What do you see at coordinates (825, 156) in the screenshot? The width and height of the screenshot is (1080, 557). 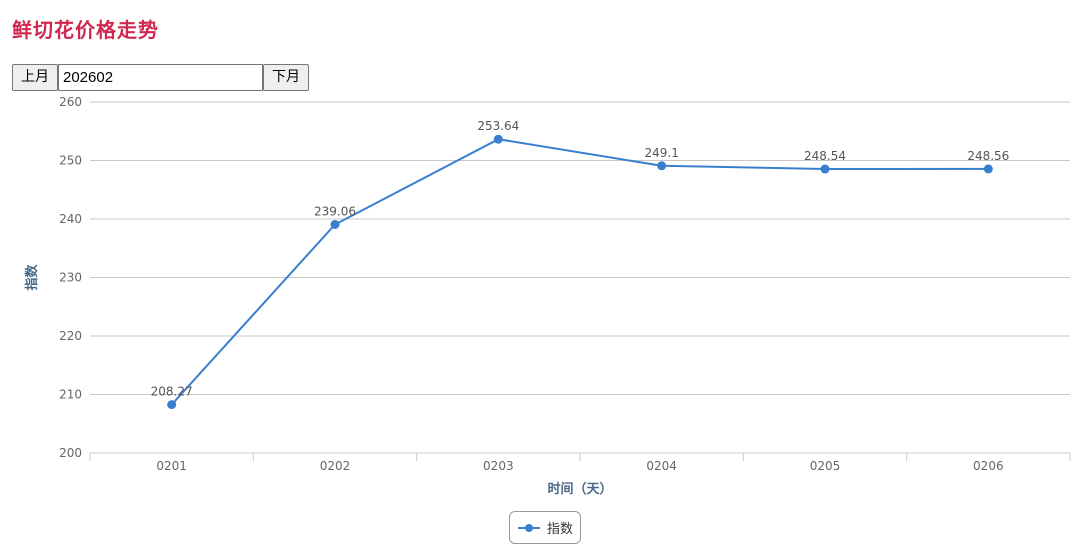 I see `data-label: 248.54` at bounding box center [825, 156].